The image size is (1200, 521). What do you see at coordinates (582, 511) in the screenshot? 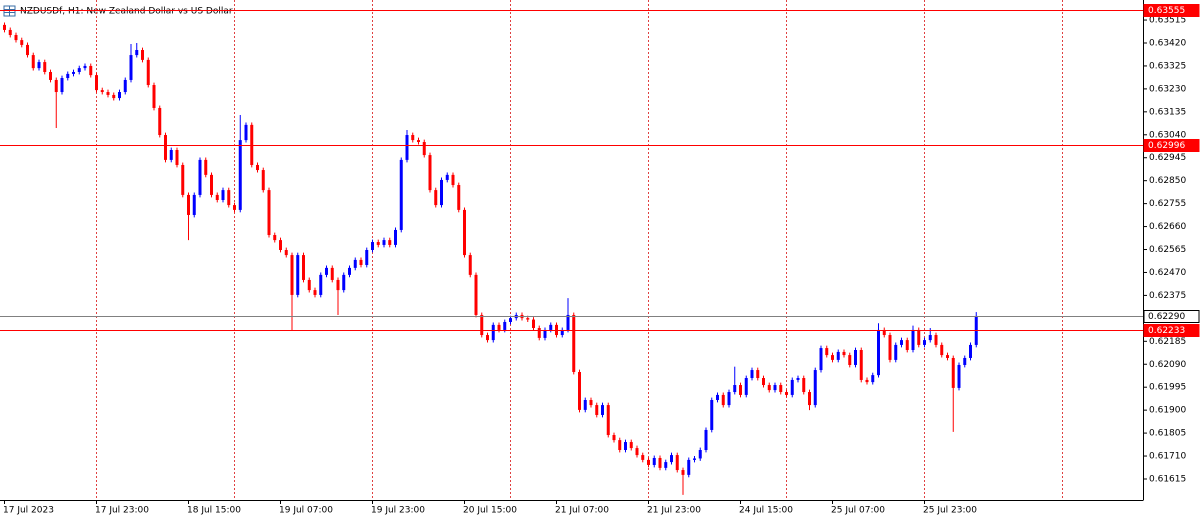
I see `x-tick-label: 21 Jul 07:00` at bounding box center [582, 511].